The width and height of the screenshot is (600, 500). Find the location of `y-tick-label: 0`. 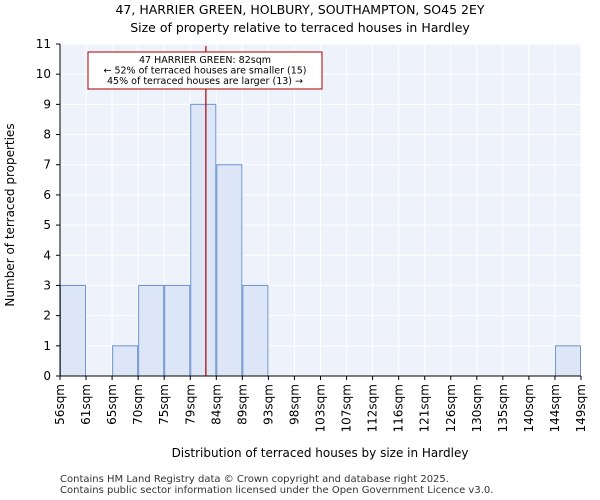

y-tick-label: 0 is located at coordinates (47, 376).